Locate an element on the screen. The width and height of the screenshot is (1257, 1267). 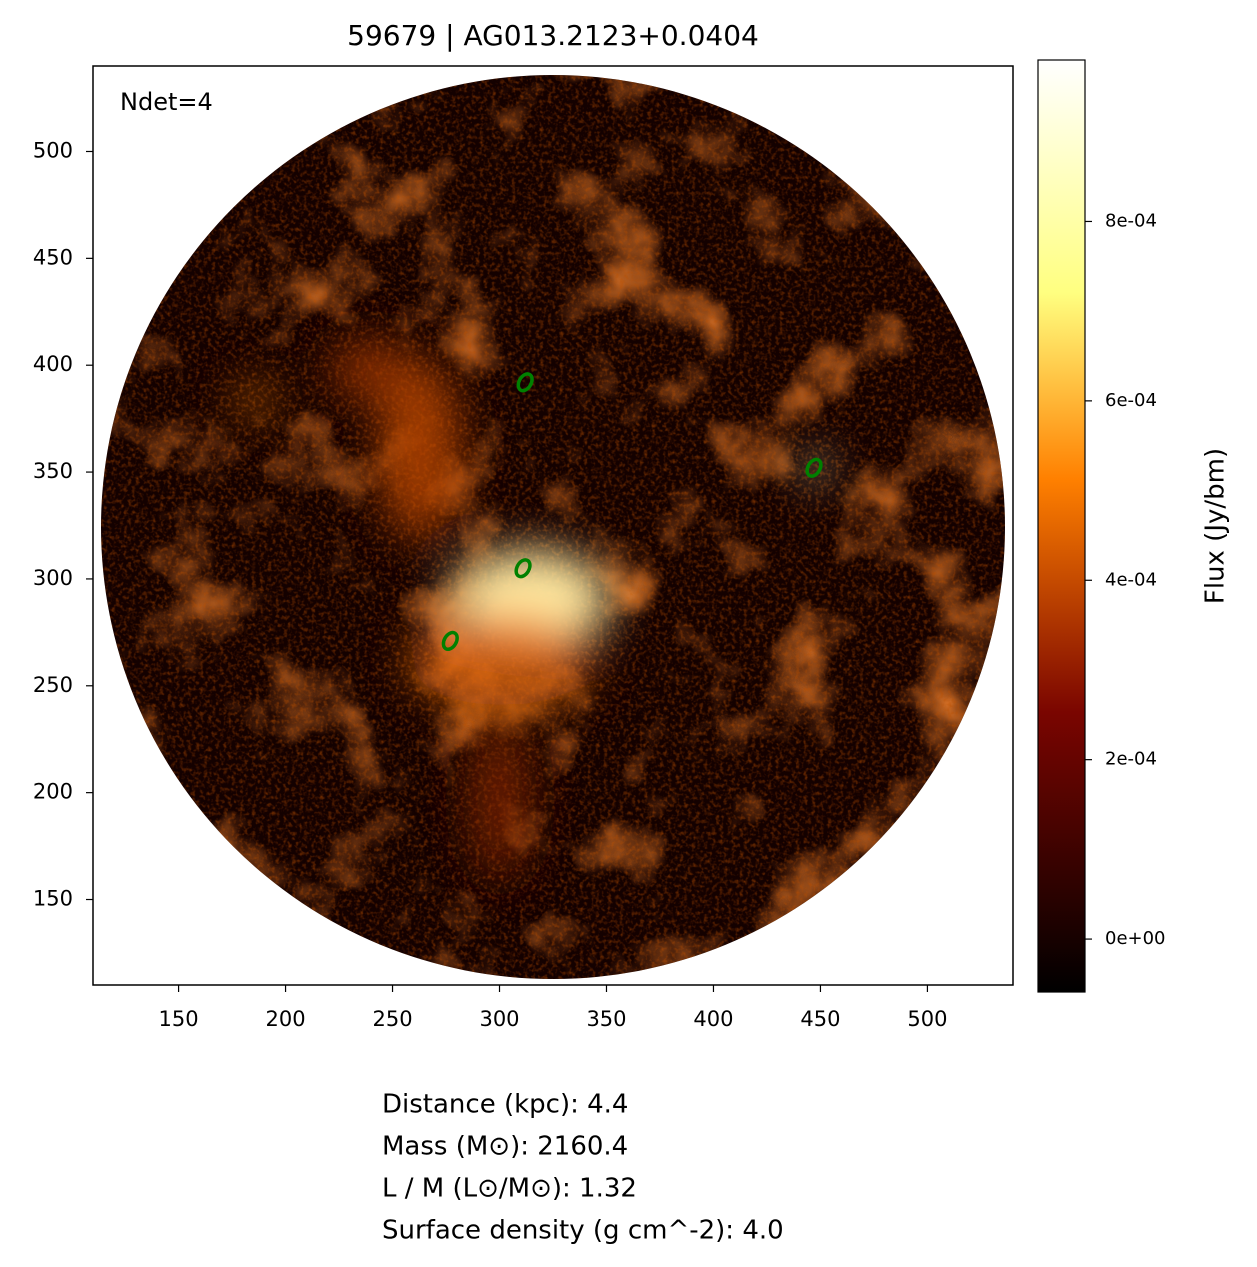
x-tick-label: 450 is located at coordinates (820, 1019).